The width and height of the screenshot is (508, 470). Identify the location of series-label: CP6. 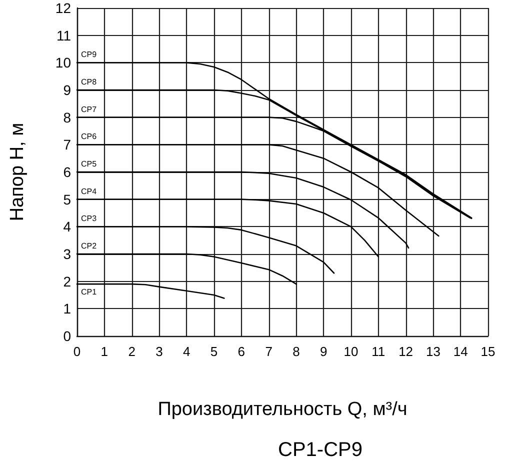
(89, 137).